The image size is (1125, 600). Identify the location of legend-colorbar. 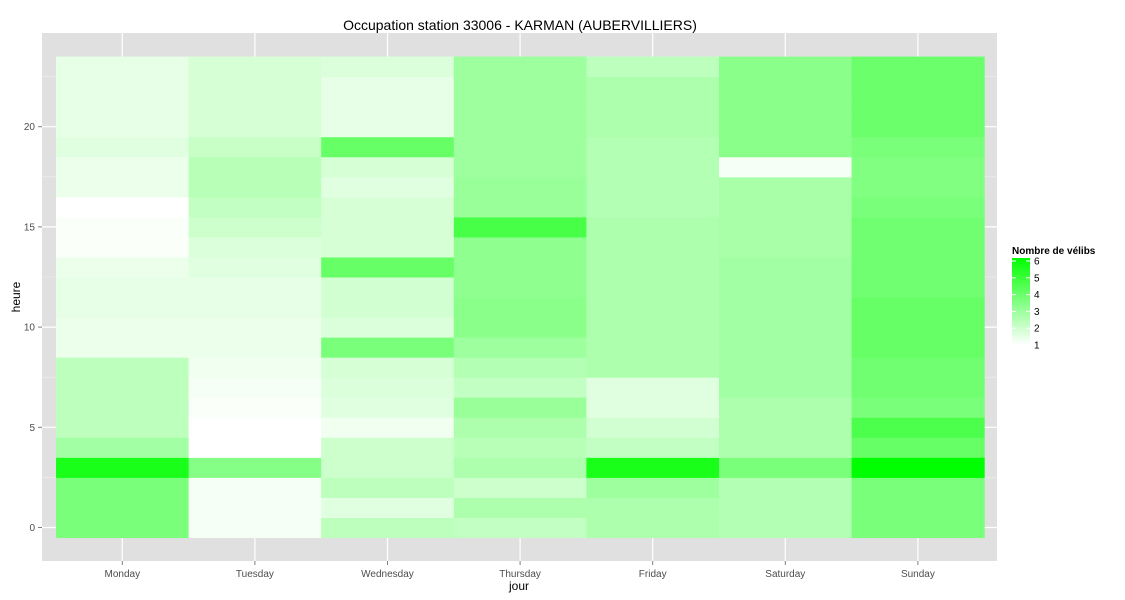
(1021, 301).